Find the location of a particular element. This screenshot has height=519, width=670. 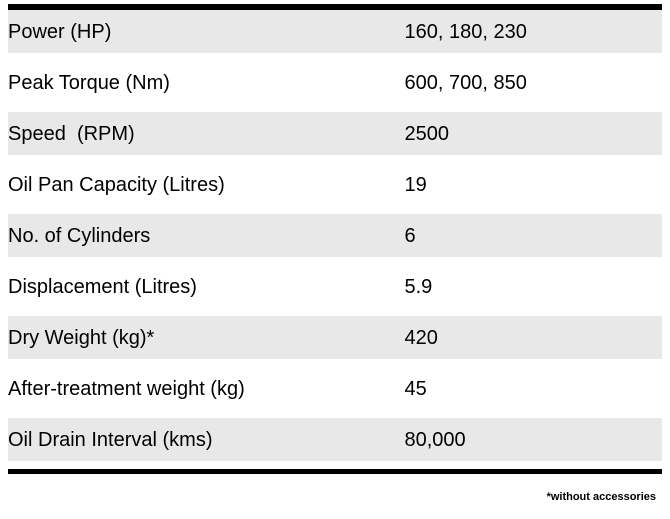

spec-label: Speed (RPM) is located at coordinates (71, 133).